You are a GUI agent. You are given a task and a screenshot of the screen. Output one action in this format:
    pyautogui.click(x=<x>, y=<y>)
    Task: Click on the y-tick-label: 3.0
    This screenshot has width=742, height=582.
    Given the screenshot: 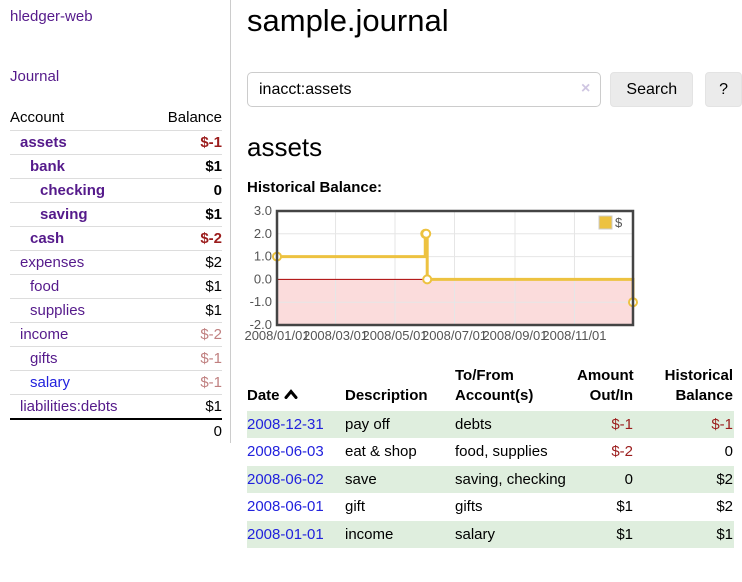 What is the action you would take?
    pyautogui.click(x=263, y=210)
    